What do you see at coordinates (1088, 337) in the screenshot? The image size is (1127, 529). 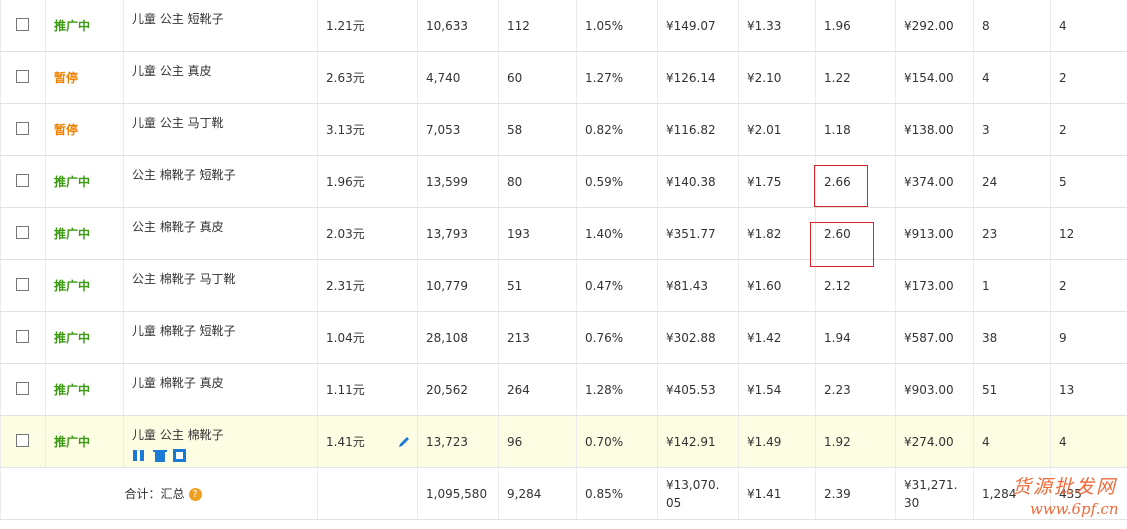 I see `favorites-cell: 9` at bounding box center [1088, 337].